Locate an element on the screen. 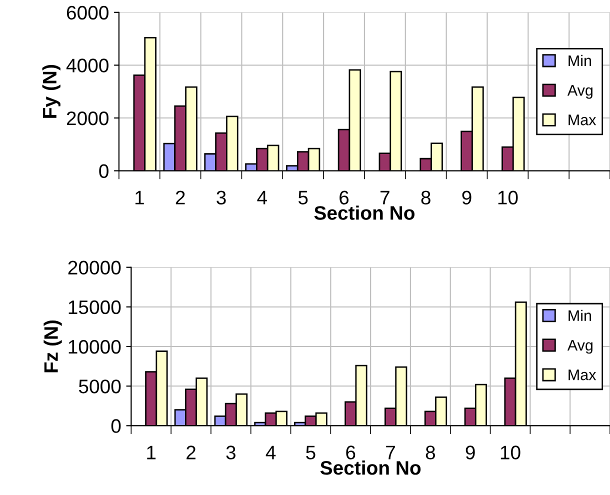 This screenshot has height=495, width=610. y-tick-label: 20000 is located at coordinates (94, 267).